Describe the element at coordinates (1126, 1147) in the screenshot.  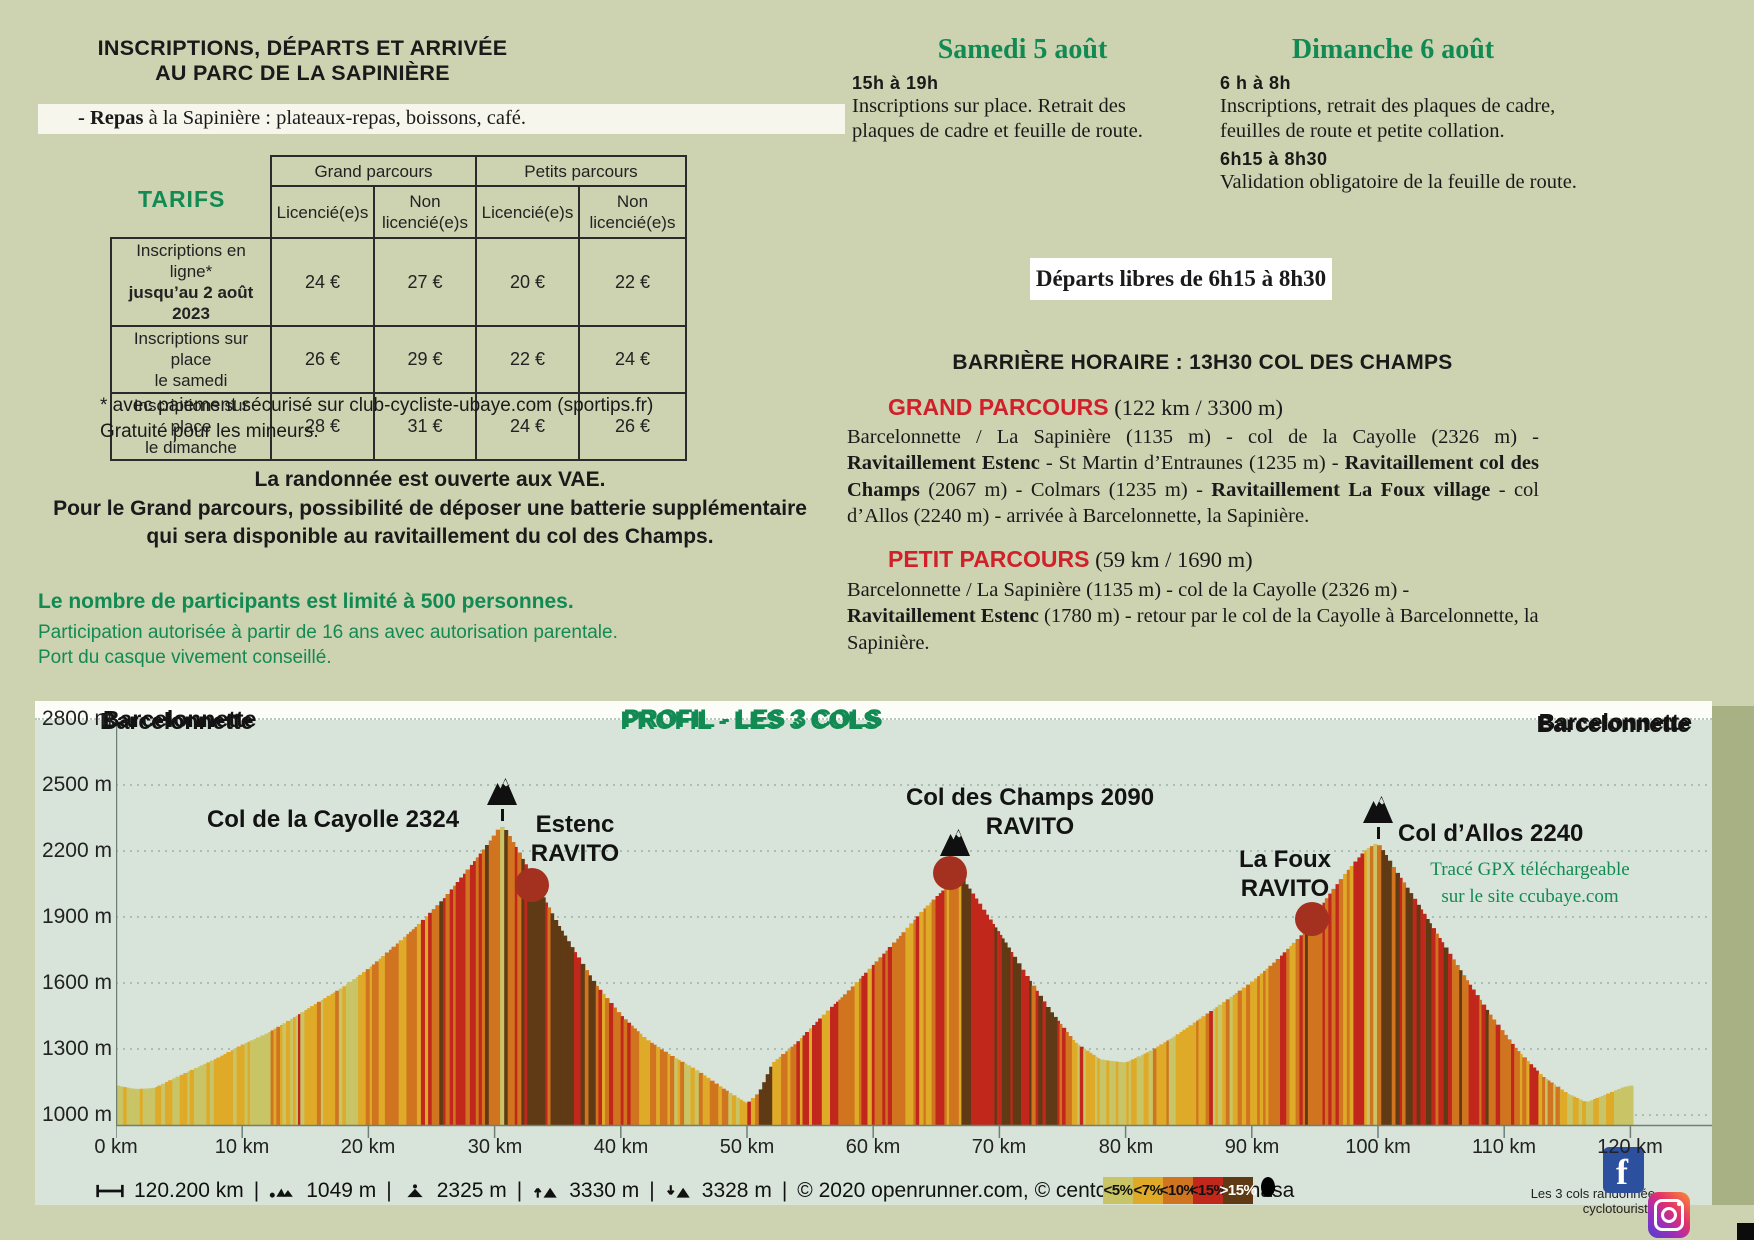
I see `x-axis-label: 80 km` at that location.